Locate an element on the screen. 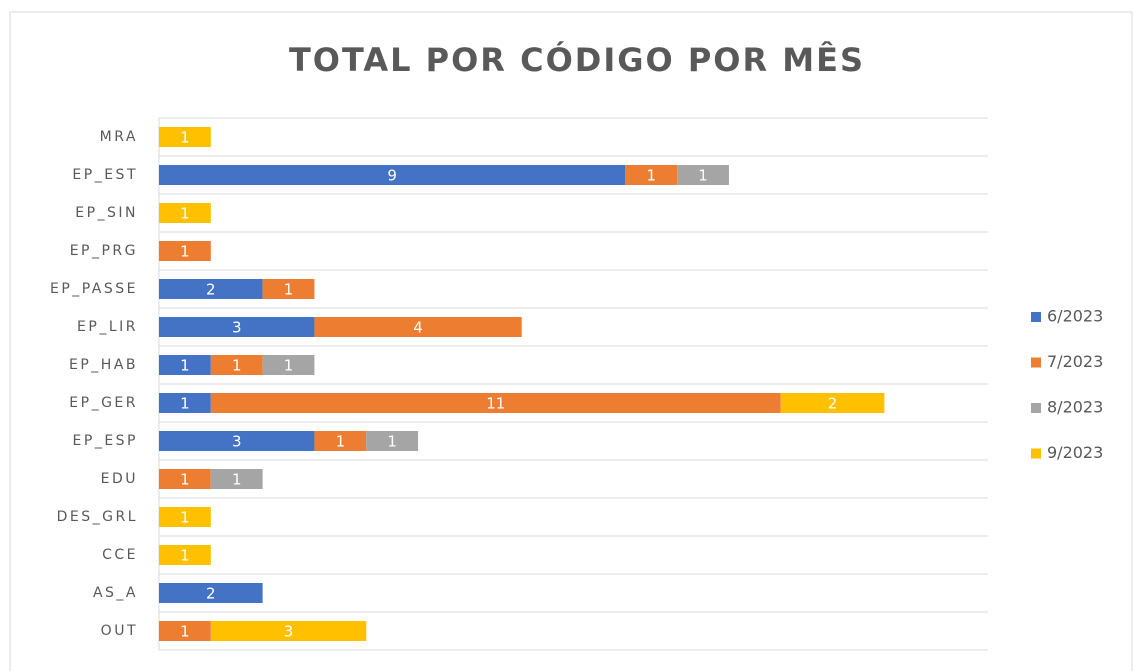  y-tick-label: EP_EST is located at coordinates (105, 175).